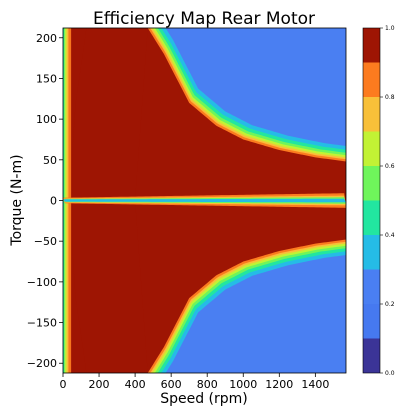 This screenshot has width=405, height=409. What do you see at coordinates (390, 97) in the screenshot?
I see `colorbar-tick-label: 0.8` at bounding box center [390, 97].